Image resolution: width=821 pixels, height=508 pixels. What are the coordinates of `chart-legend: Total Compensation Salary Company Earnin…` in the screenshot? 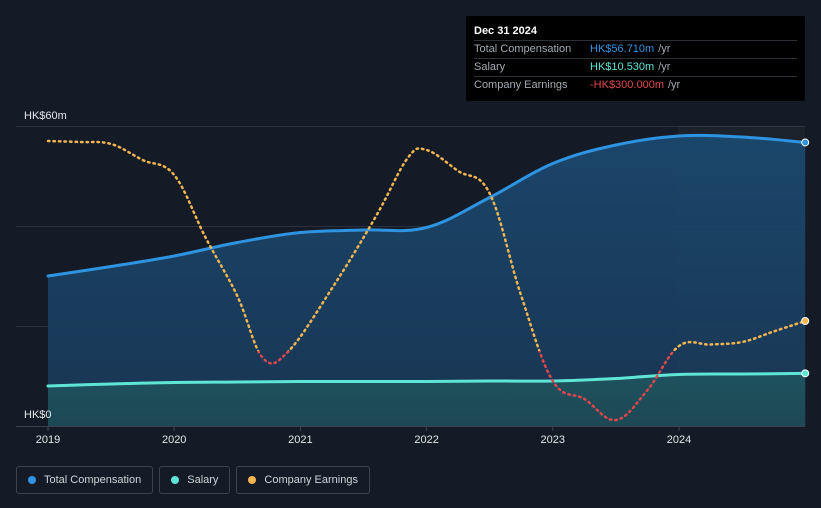 It's located at (193, 480).